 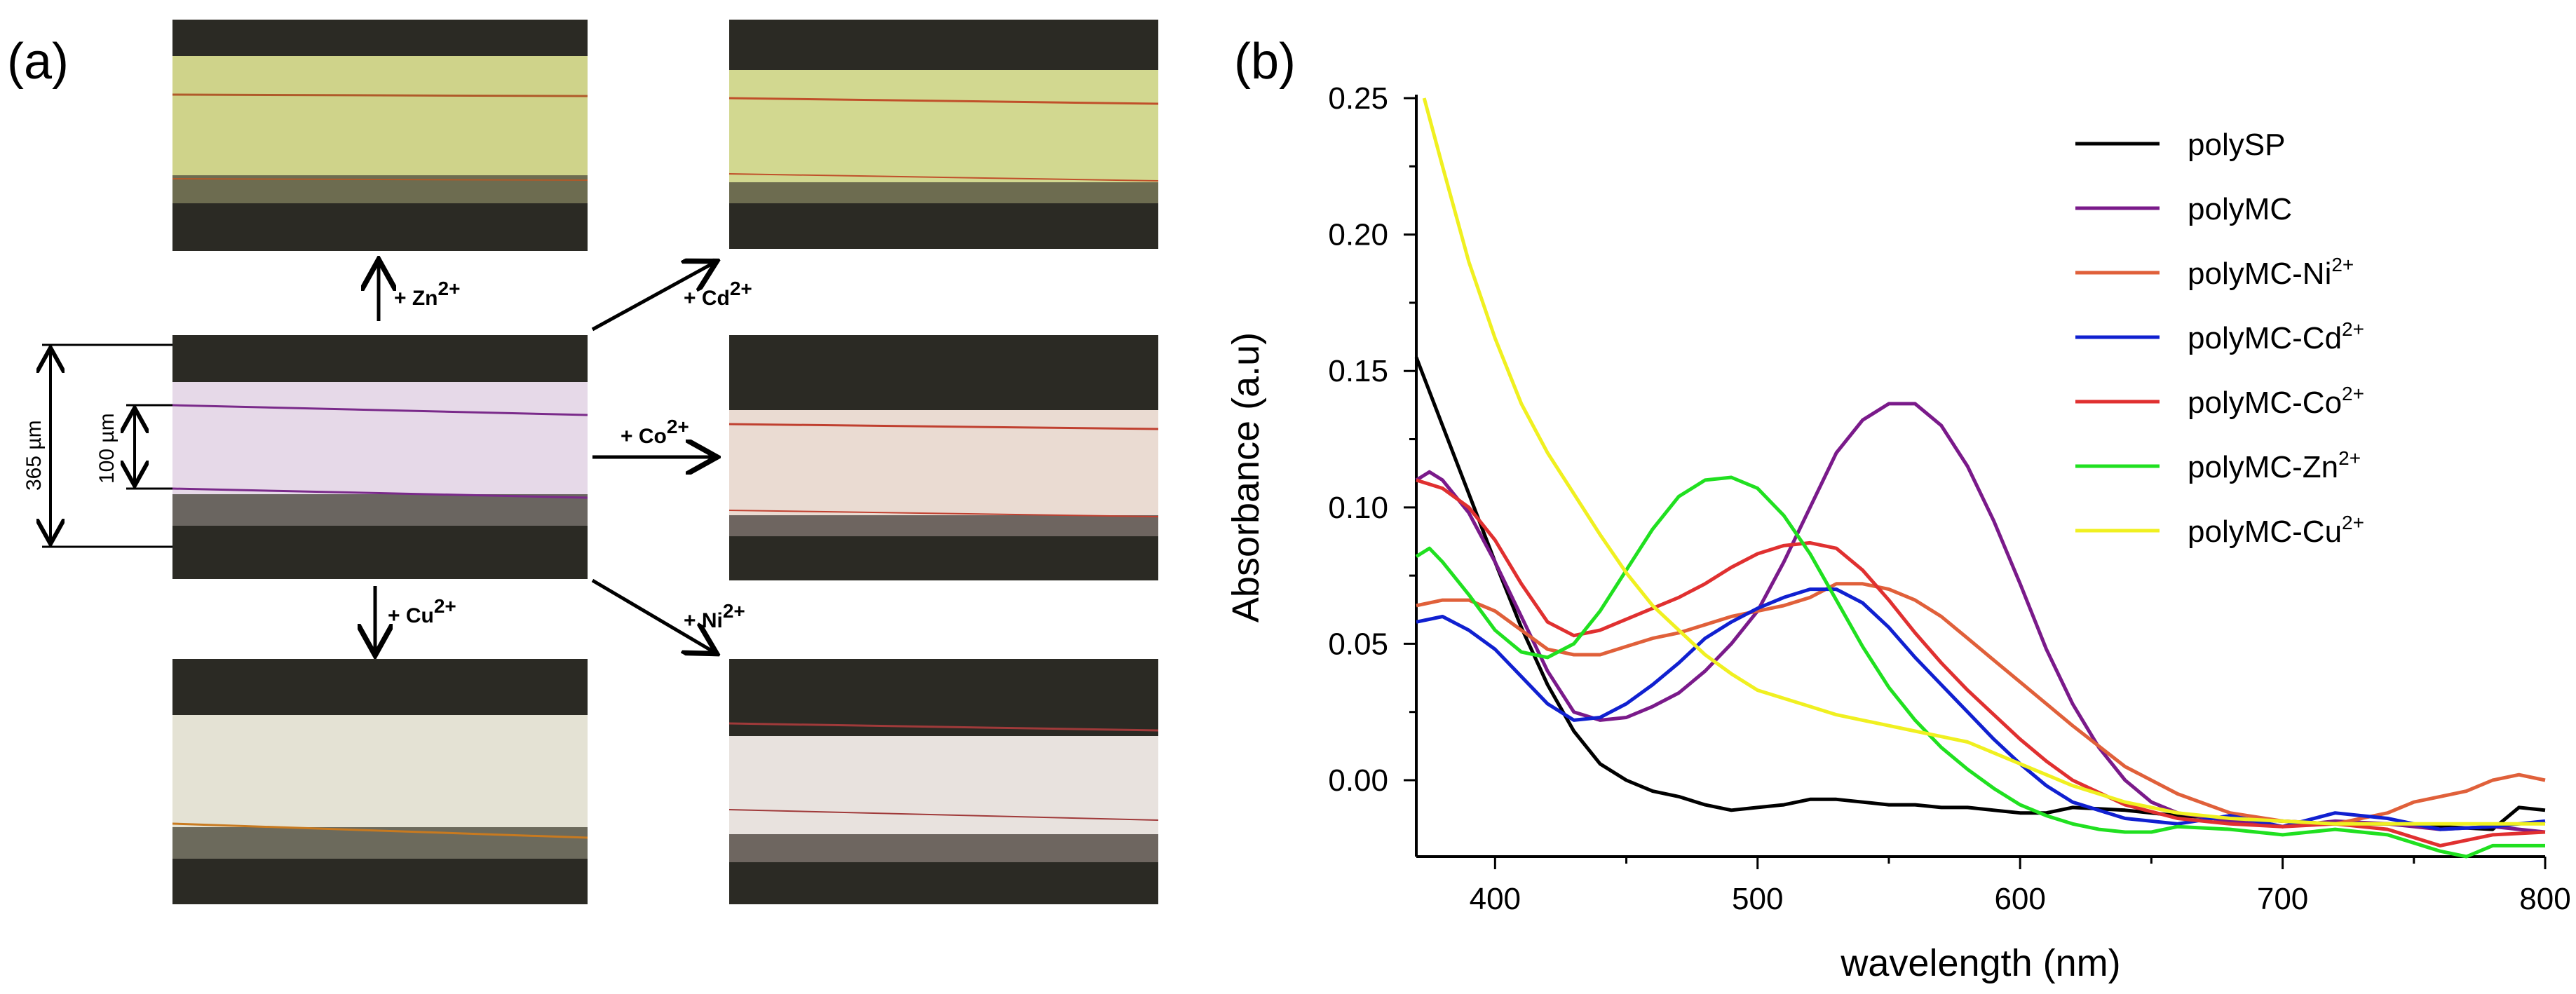 I want to click on dimension-inner-label: 100 µm, so click(x=106, y=448).